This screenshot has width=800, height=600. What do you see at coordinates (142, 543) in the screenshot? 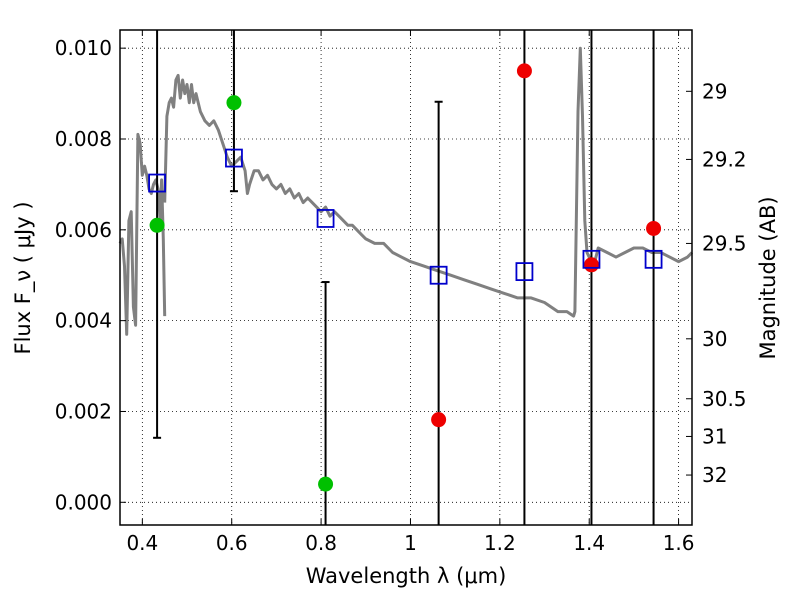
I see `x-tick-label: 0.4` at bounding box center [142, 543].